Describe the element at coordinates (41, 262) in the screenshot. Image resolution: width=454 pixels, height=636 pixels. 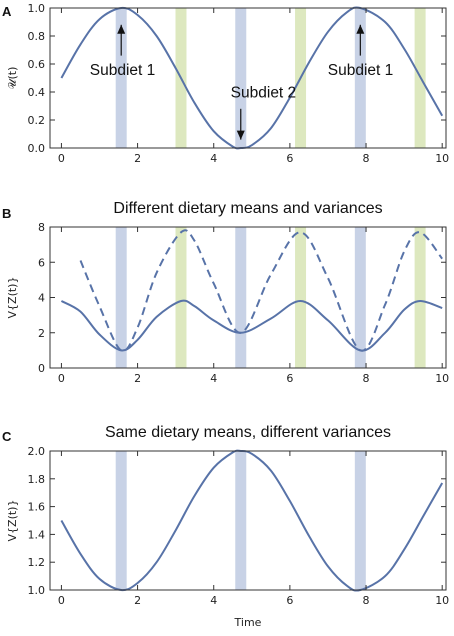
I see `y-tick-label: 6` at that location.